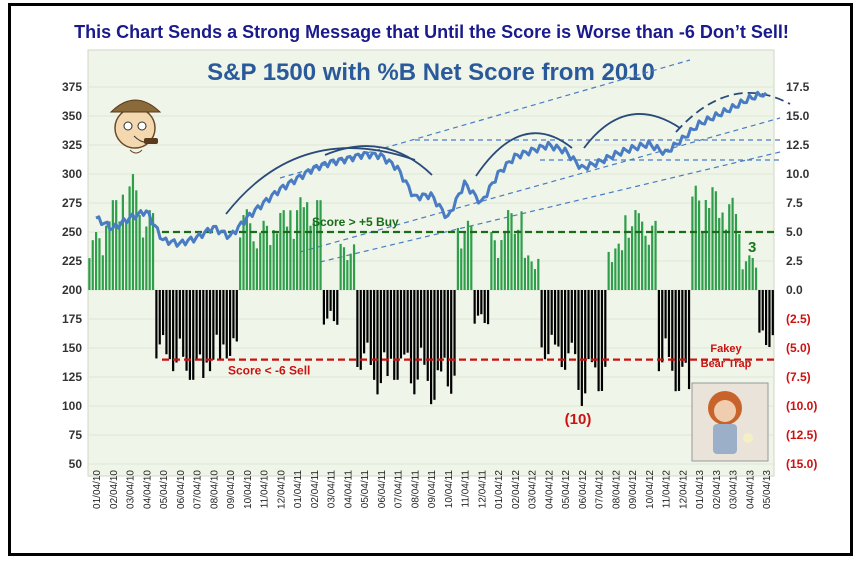 The image size is (863, 565). What do you see at coordinates (650, 489) in the screenshot?
I see `x-tick-label: 10/04/12` at bounding box center [650, 489].